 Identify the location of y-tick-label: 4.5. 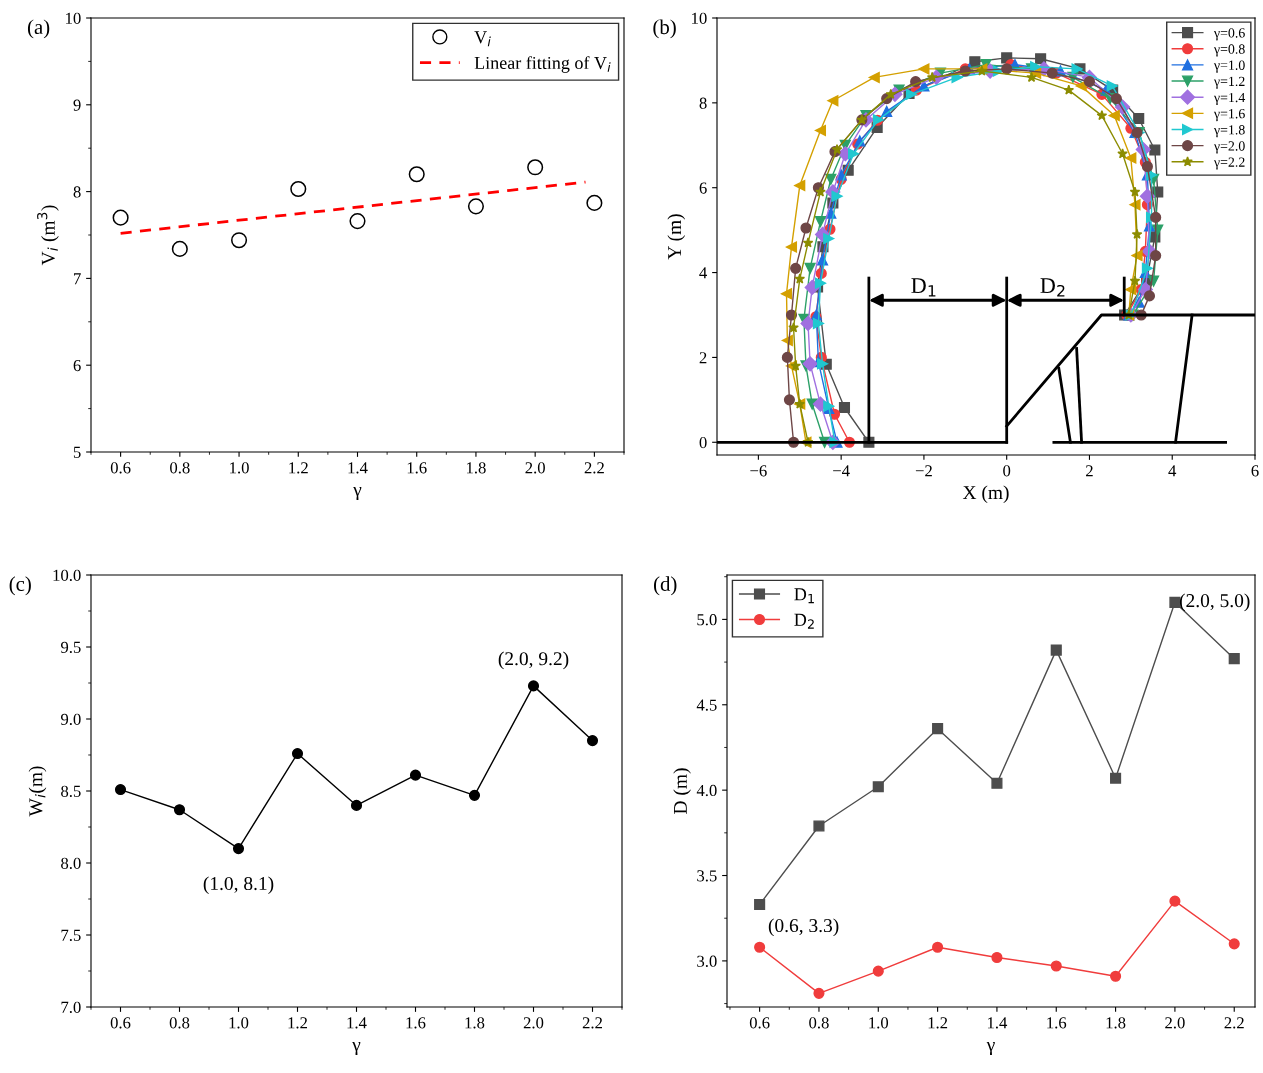
(706, 705).